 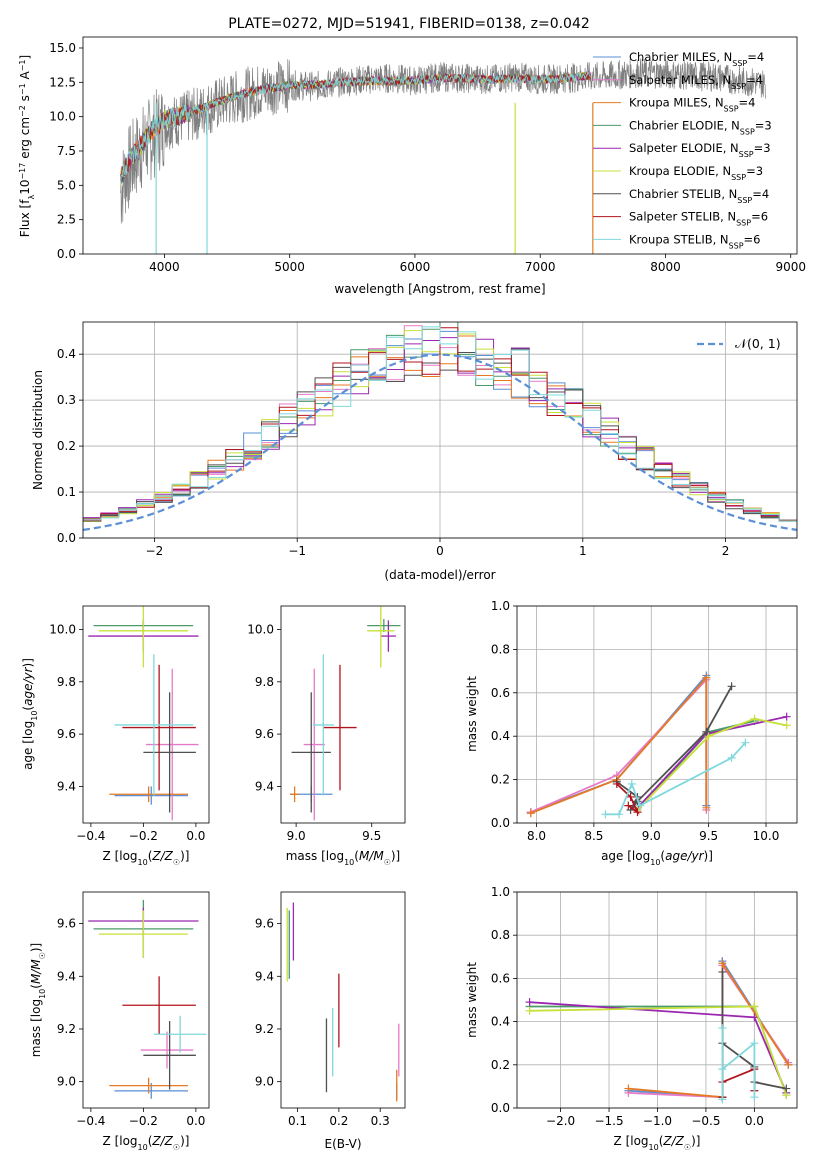 What do you see at coordinates (593, 836) in the screenshot?
I see `x-tick-label: 8.5` at bounding box center [593, 836].